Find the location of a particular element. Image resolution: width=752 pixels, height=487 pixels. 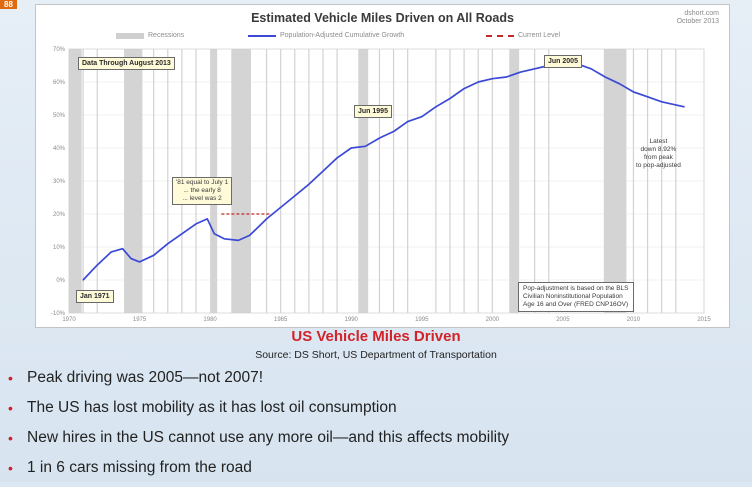

footnote-line-3: Age 16 and Over (FRED CNP16OV) is located at coordinates (576, 304).